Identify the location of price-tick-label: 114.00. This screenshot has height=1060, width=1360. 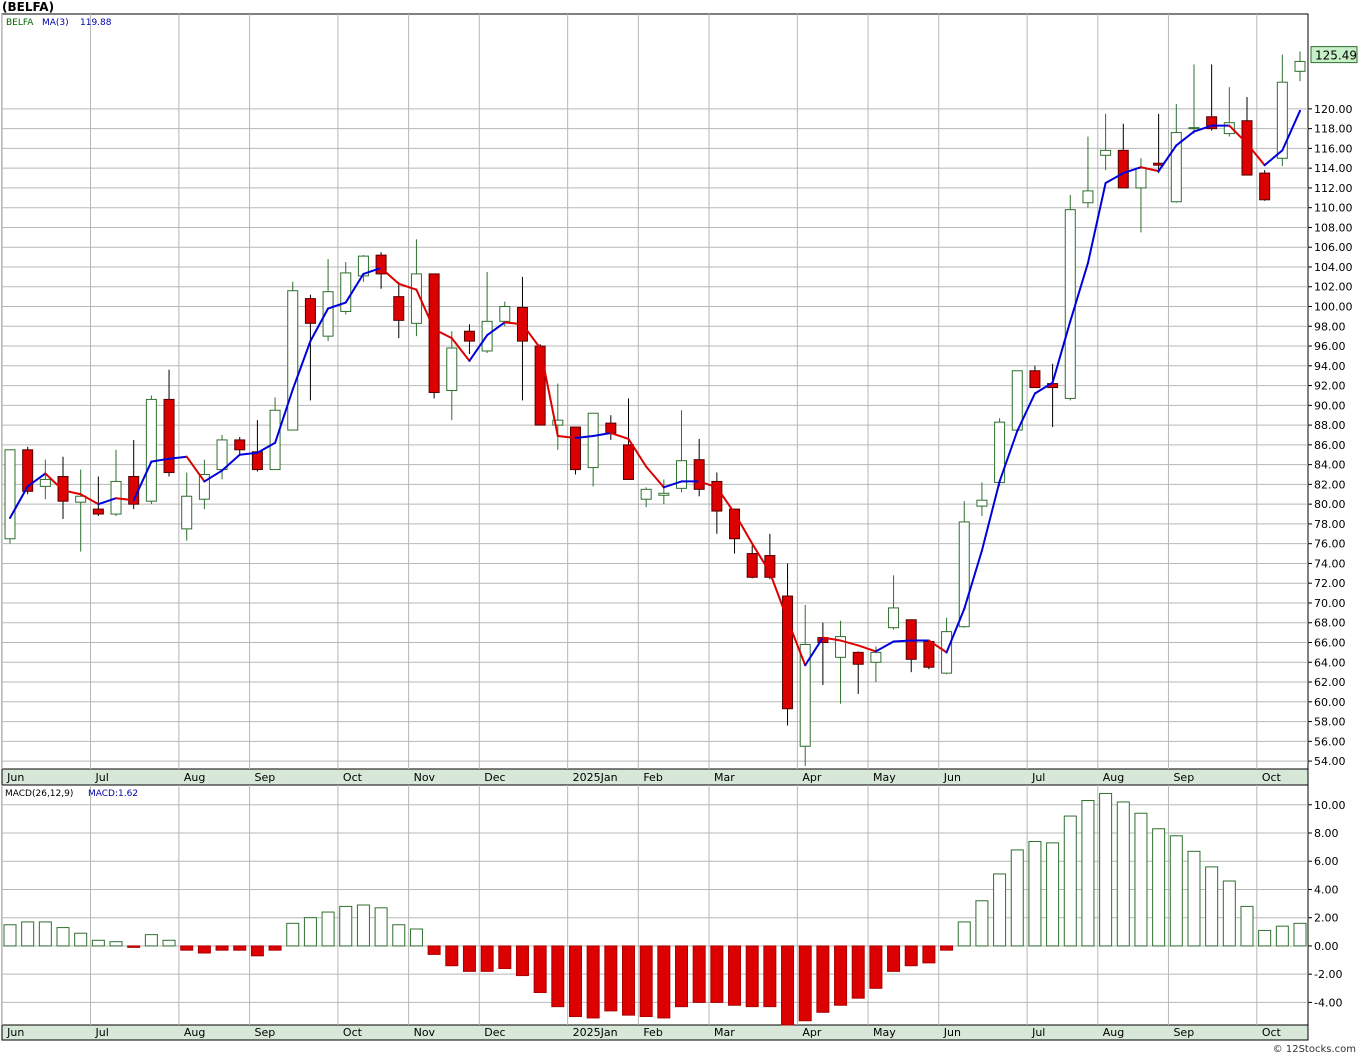
(1333, 168).